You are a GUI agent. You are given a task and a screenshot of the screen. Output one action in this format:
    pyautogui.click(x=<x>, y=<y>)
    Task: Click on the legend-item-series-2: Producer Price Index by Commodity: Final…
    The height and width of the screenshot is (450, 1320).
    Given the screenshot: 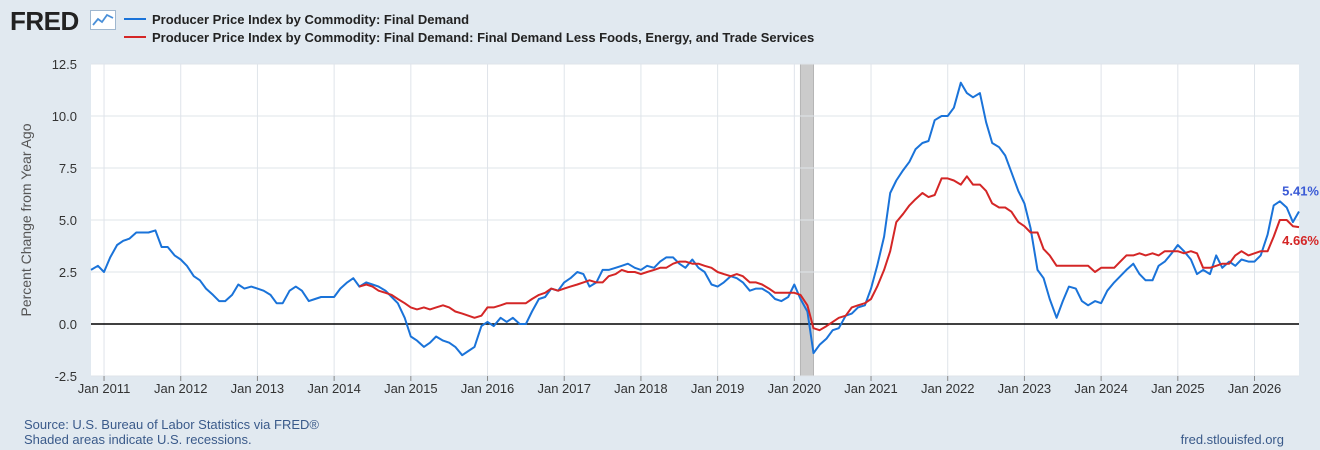 What is the action you would take?
    pyautogui.click(x=469, y=37)
    